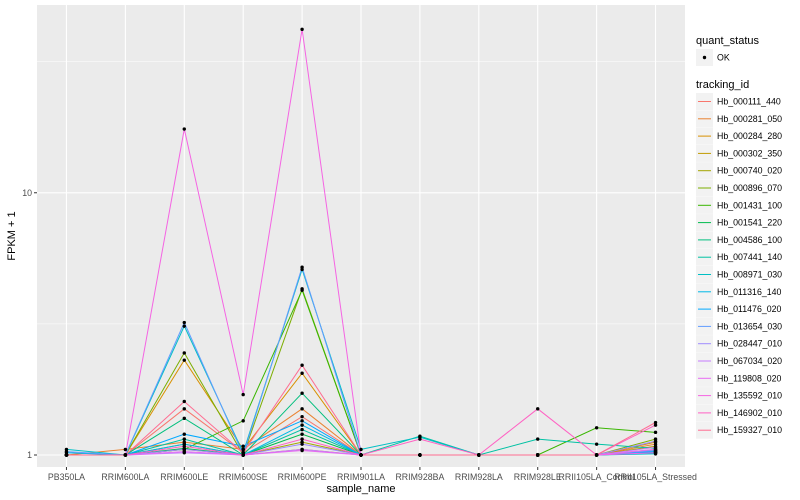 The width and height of the screenshot is (800, 500). What do you see at coordinates (727, 41) in the screenshot?
I see `legend-quant-status-title: quant_status` at bounding box center [727, 41].